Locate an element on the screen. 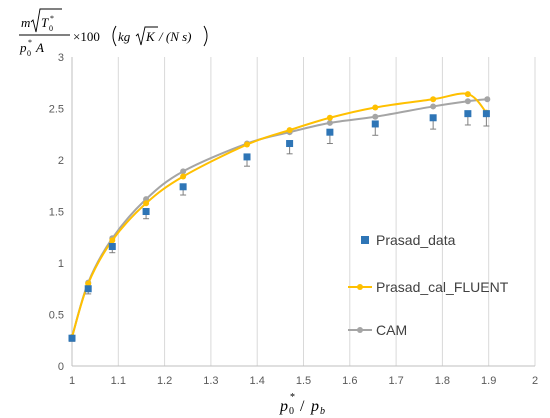 The width and height of the screenshot is (550, 418). x-tick-label: 1.9 is located at coordinates (488, 381).